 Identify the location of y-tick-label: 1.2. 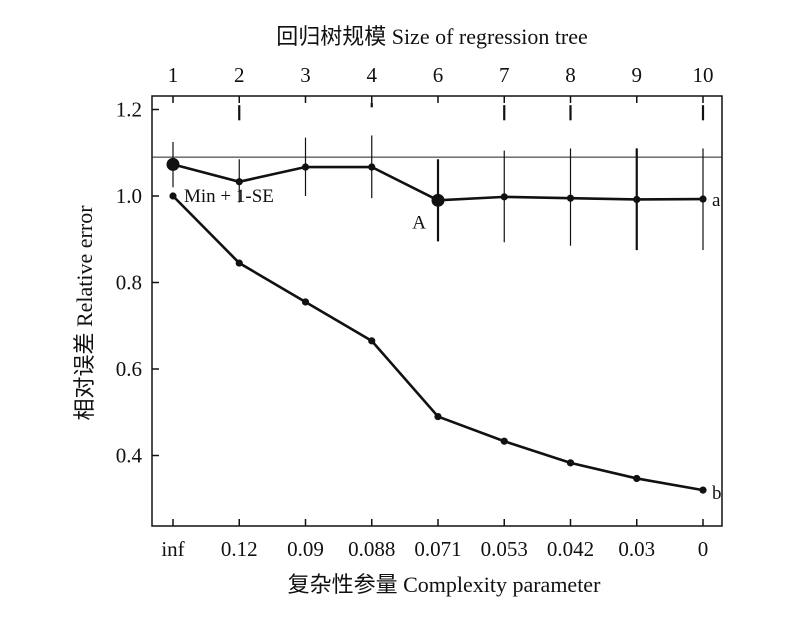
(129, 110).